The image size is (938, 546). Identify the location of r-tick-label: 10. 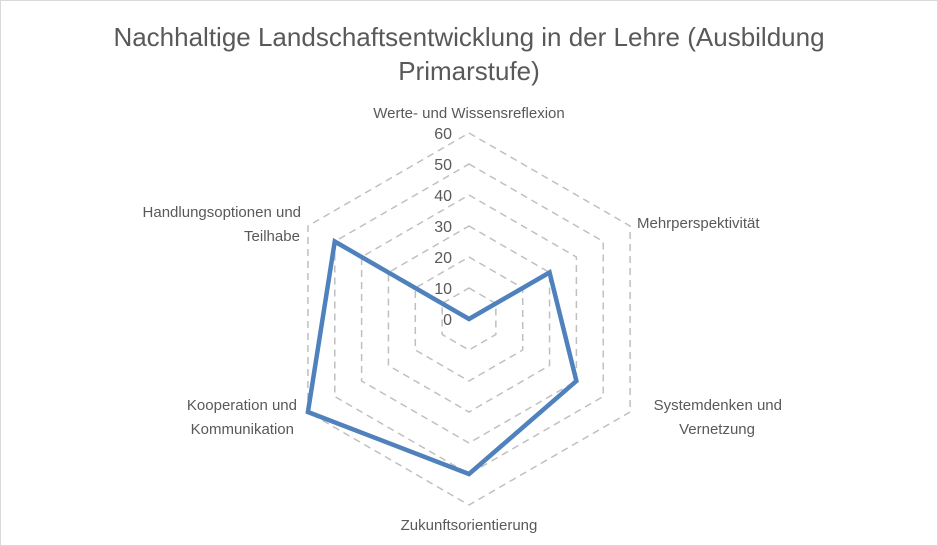
(443, 289).